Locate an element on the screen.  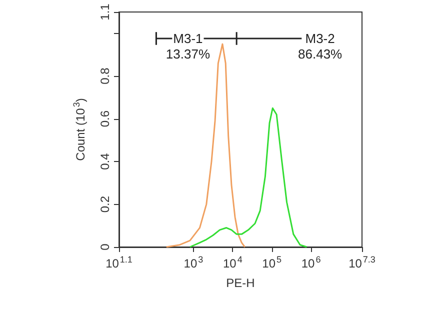
x-axis-title: PE-H is located at coordinates (240, 283).